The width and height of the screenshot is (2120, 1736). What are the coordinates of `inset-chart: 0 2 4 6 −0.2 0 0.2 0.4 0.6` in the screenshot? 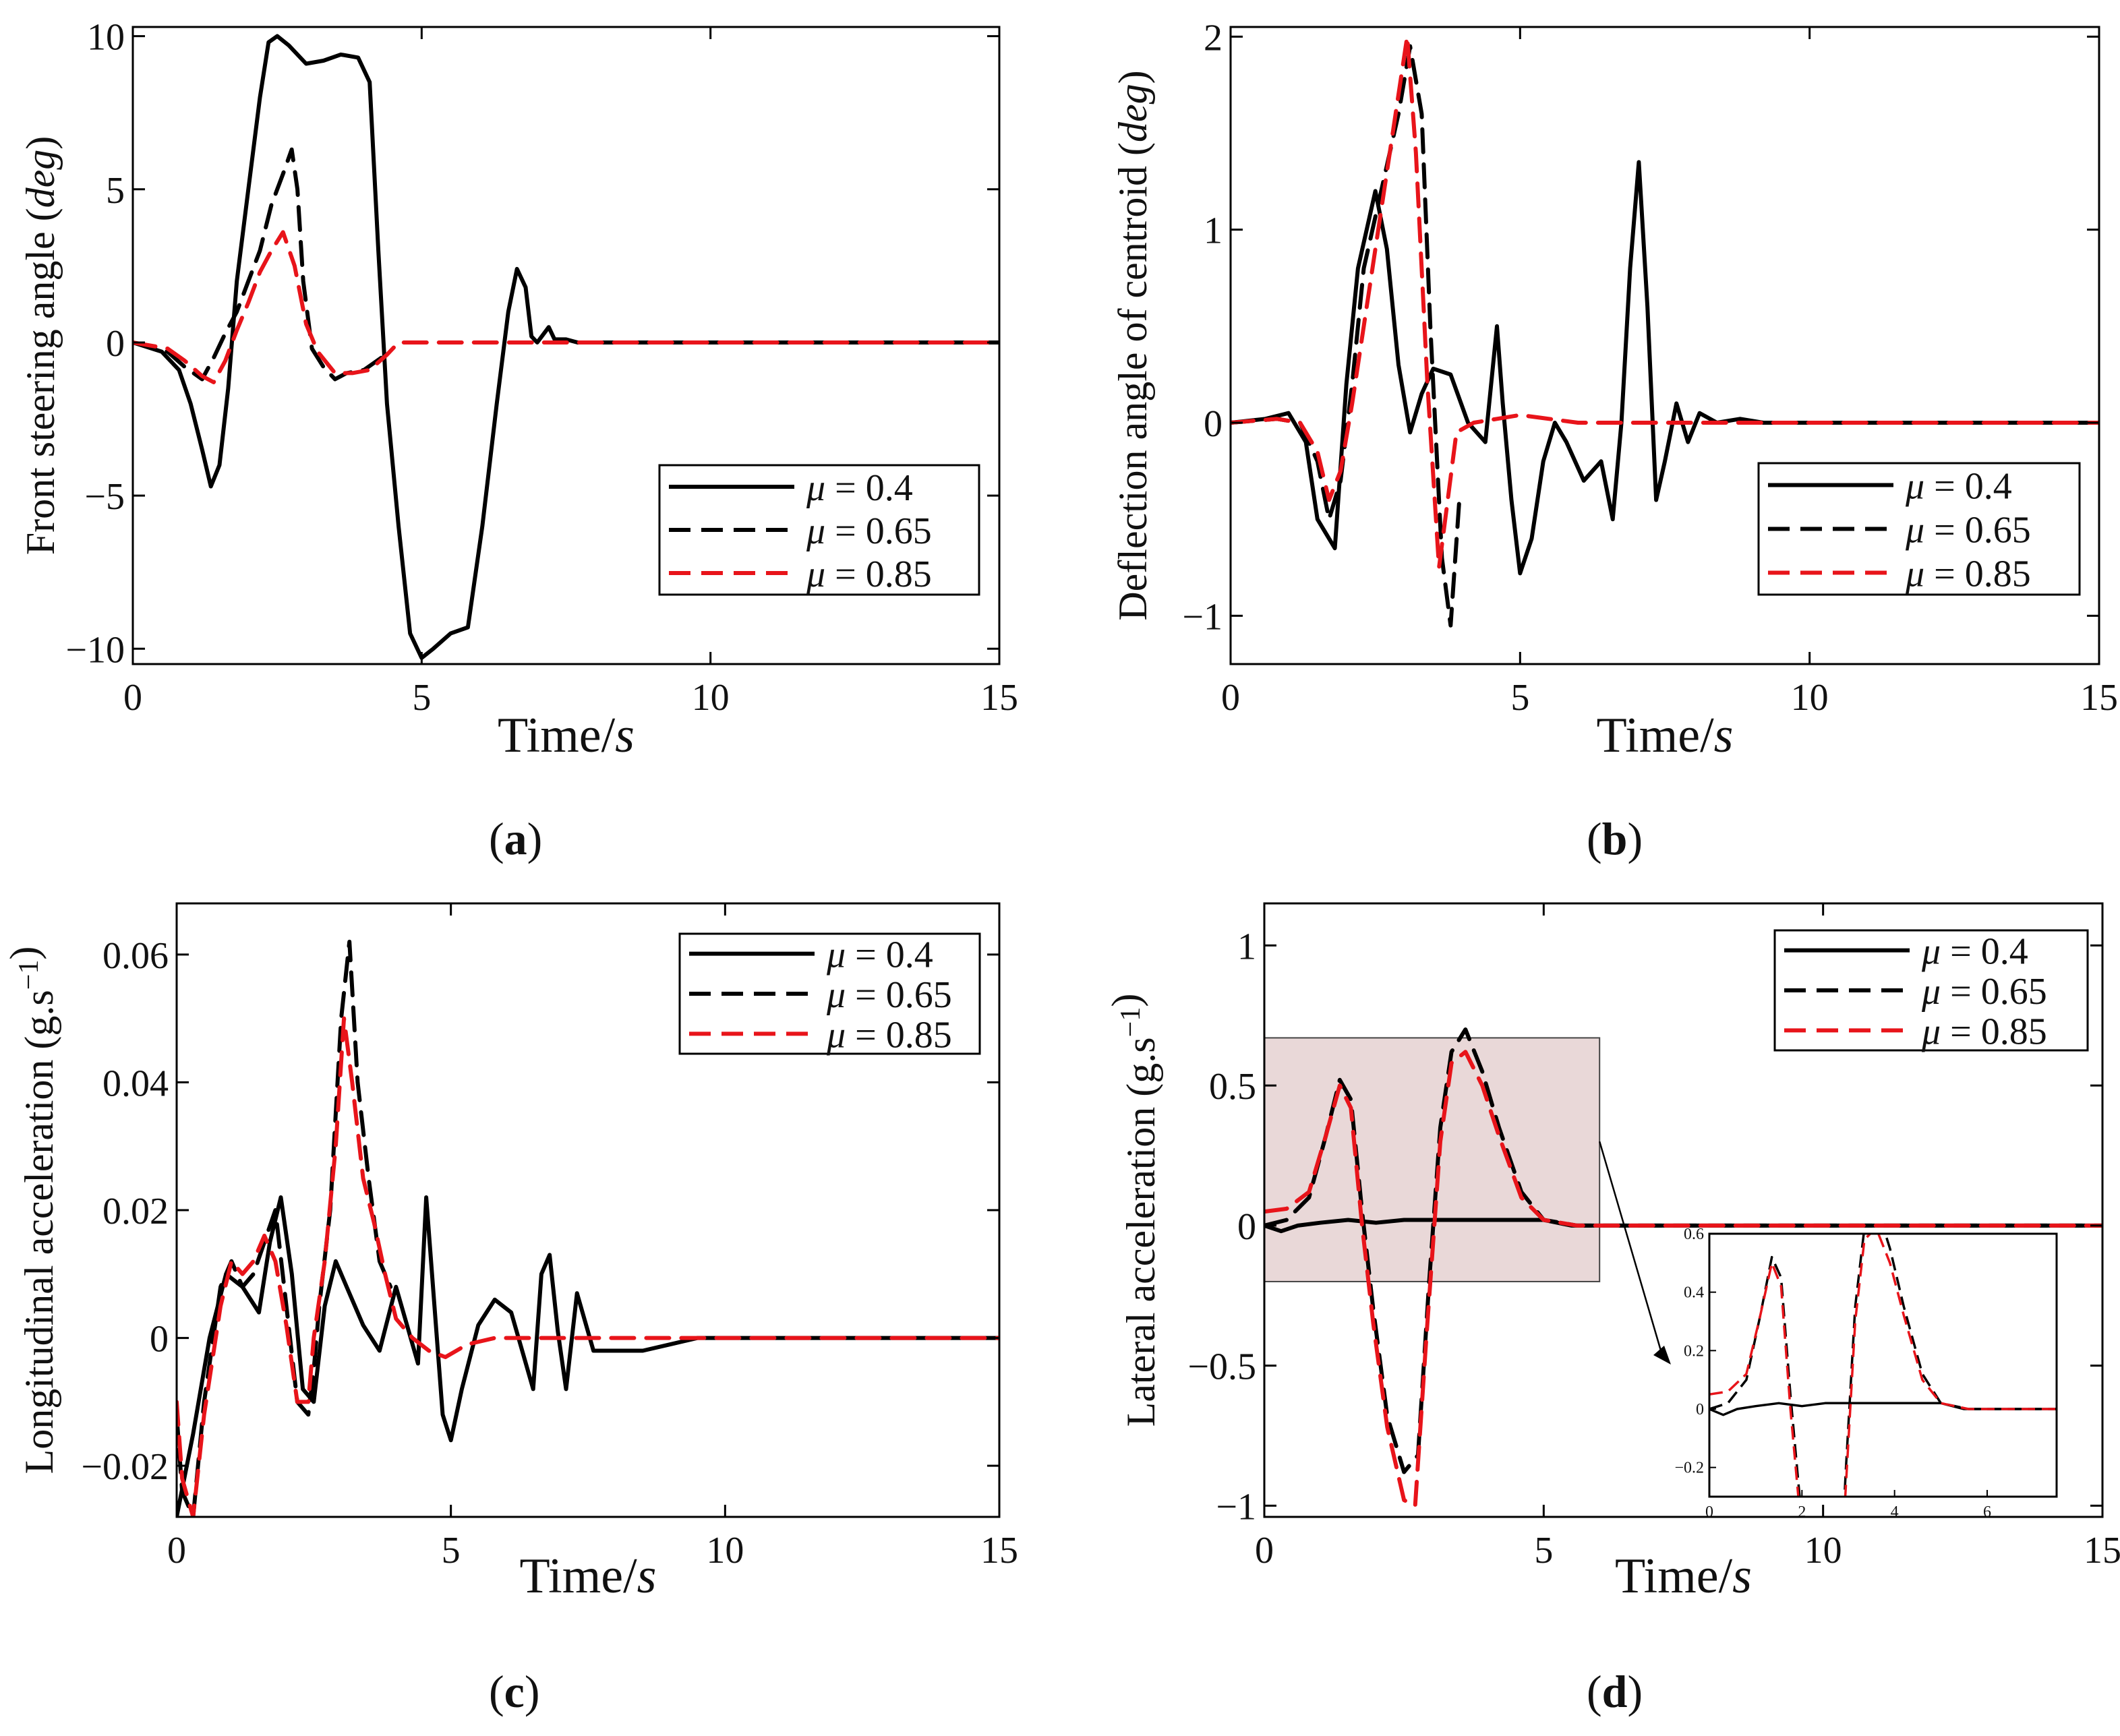 It's located at (1828, 1331).